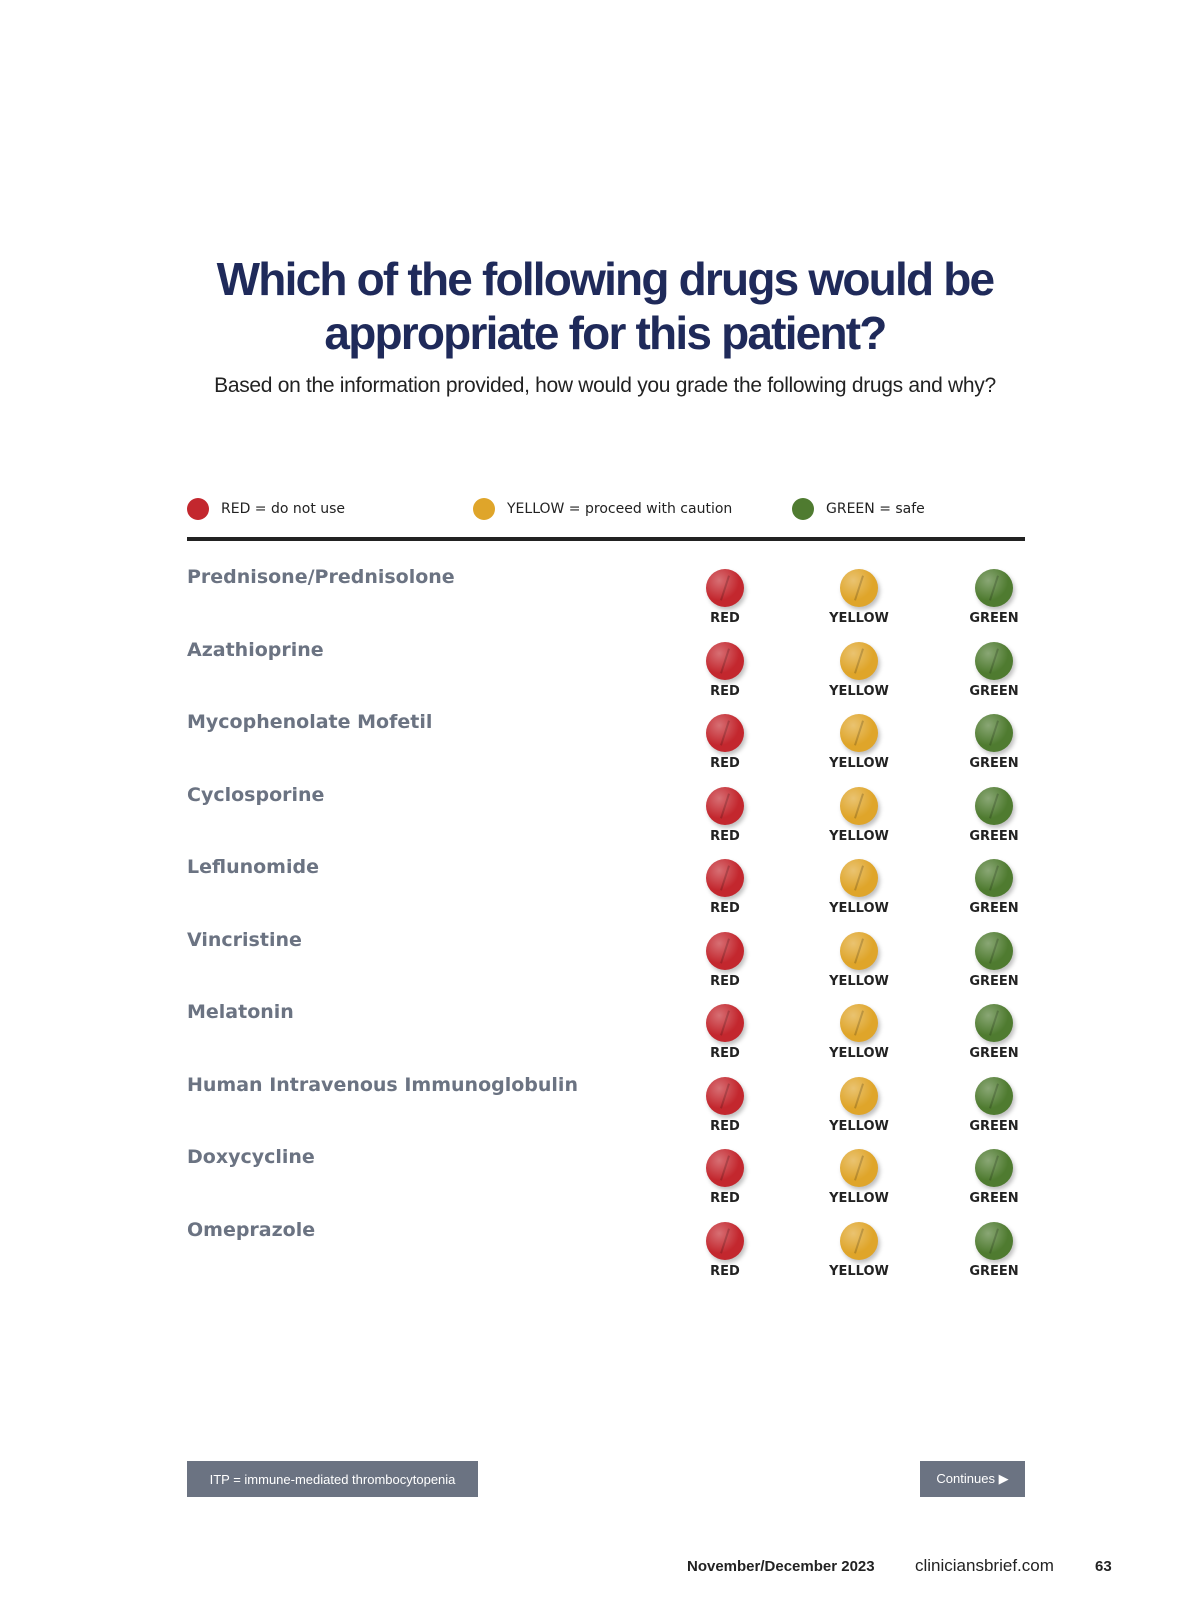  Describe the element at coordinates (253, 867) in the screenshot. I see `drug-name: Leflunomide` at that location.